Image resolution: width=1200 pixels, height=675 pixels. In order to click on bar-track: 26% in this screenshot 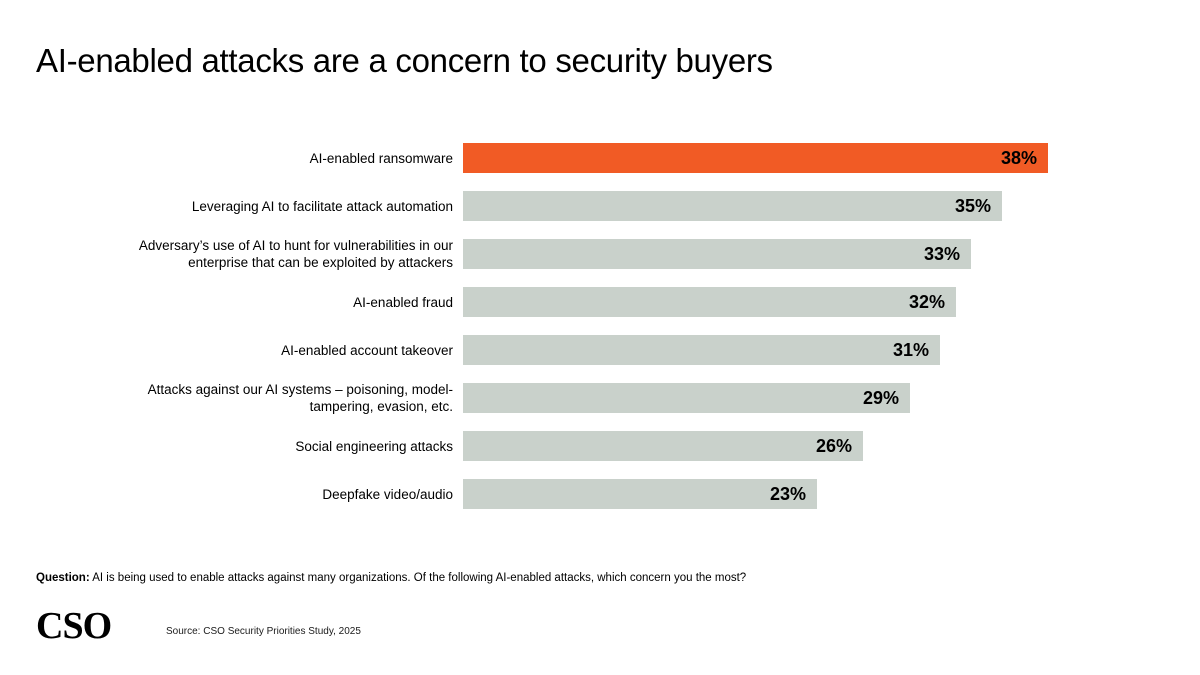, I will do `click(790, 446)`.